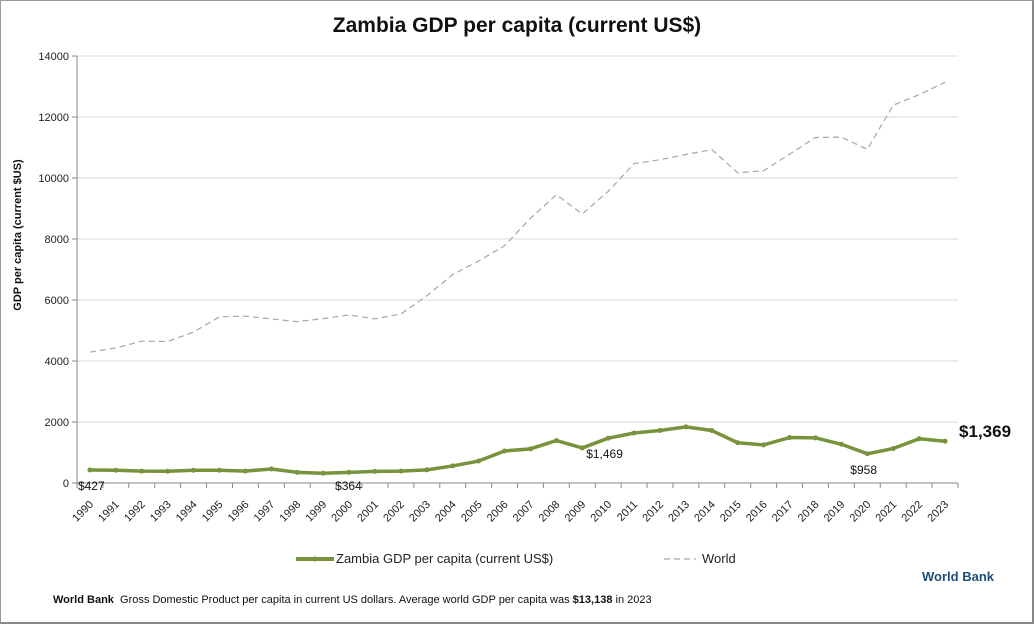 This screenshot has width=1034, height=624. What do you see at coordinates (265, 512) in the screenshot?
I see `x-tick-label: 1997` at bounding box center [265, 512].